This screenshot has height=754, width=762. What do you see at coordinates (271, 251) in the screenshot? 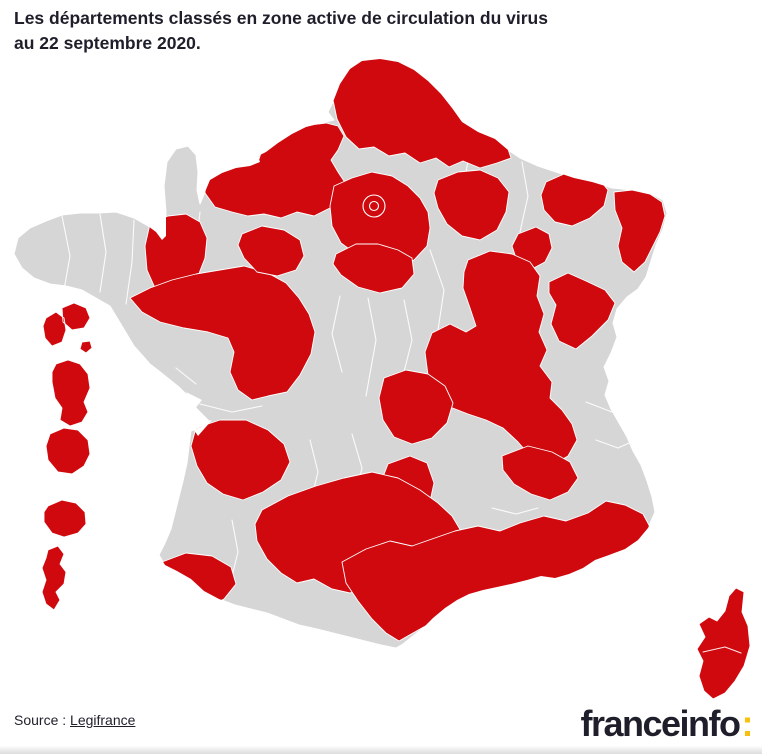
I see `region-loir-et-cher` at bounding box center [271, 251].